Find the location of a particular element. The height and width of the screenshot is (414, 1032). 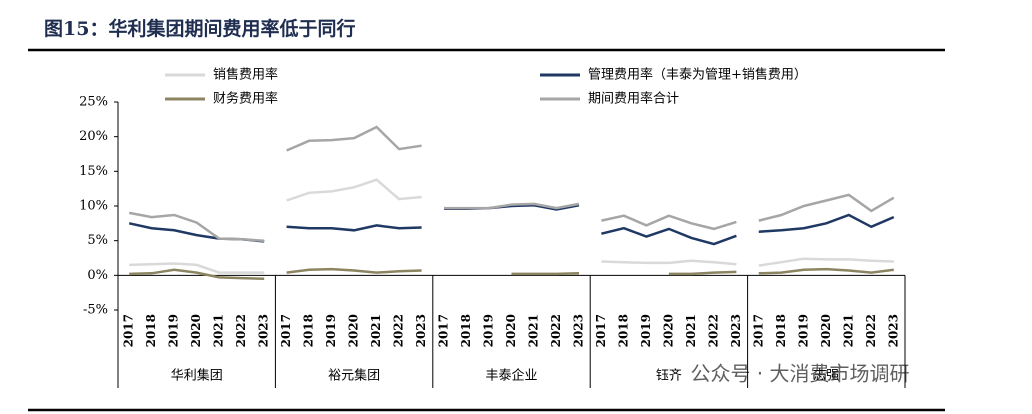

y-tick-label: 5% is located at coordinates (97, 240).